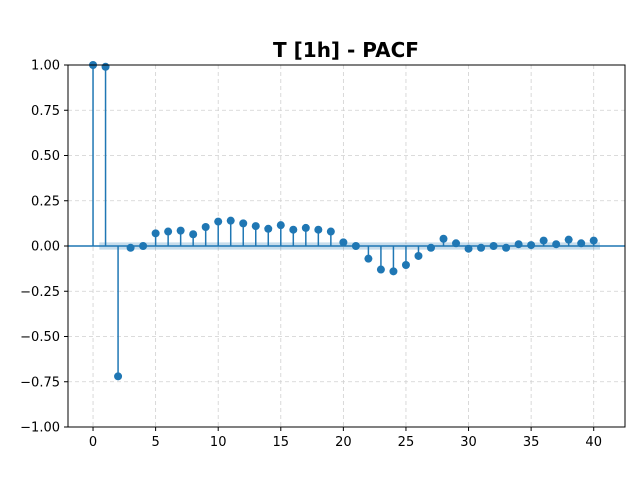  I want to click on x-tick-label: 35, so click(531, 442).